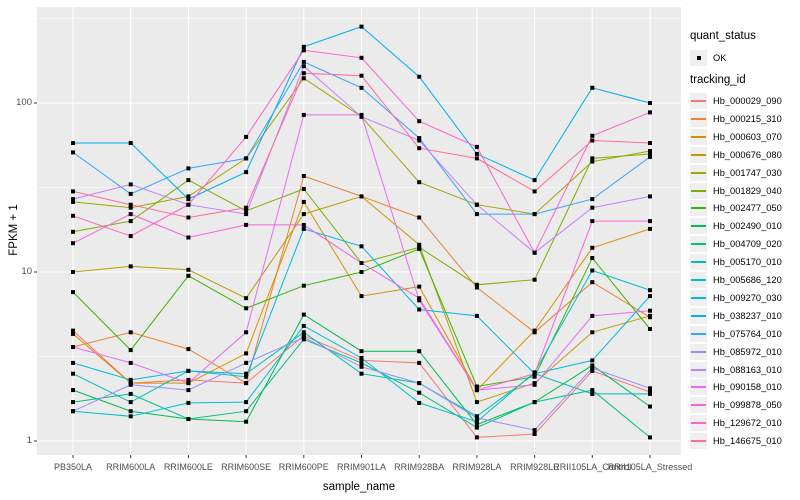  I want to click on legend-item-Hb_000029_090: Hb_000029_090, so click(736, 101).